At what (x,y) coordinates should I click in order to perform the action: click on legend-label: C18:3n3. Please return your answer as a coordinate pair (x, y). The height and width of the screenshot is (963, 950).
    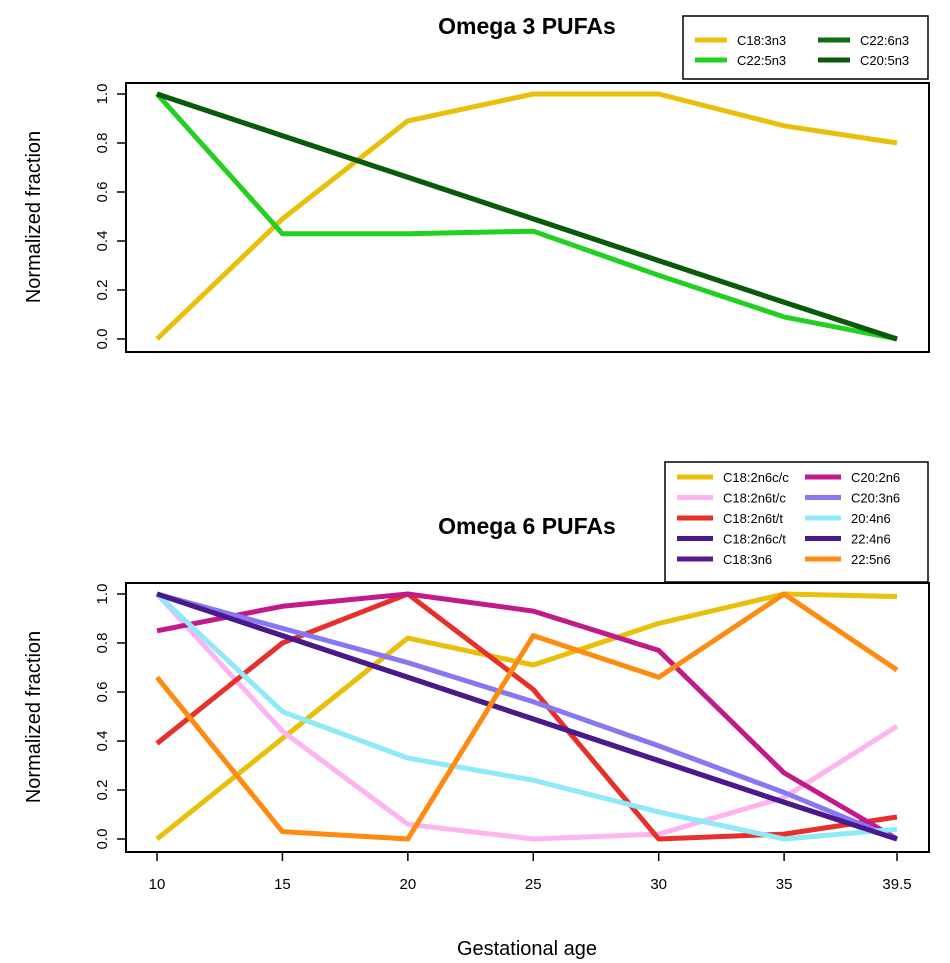
    Looking at the image, I should click on (761, 40).